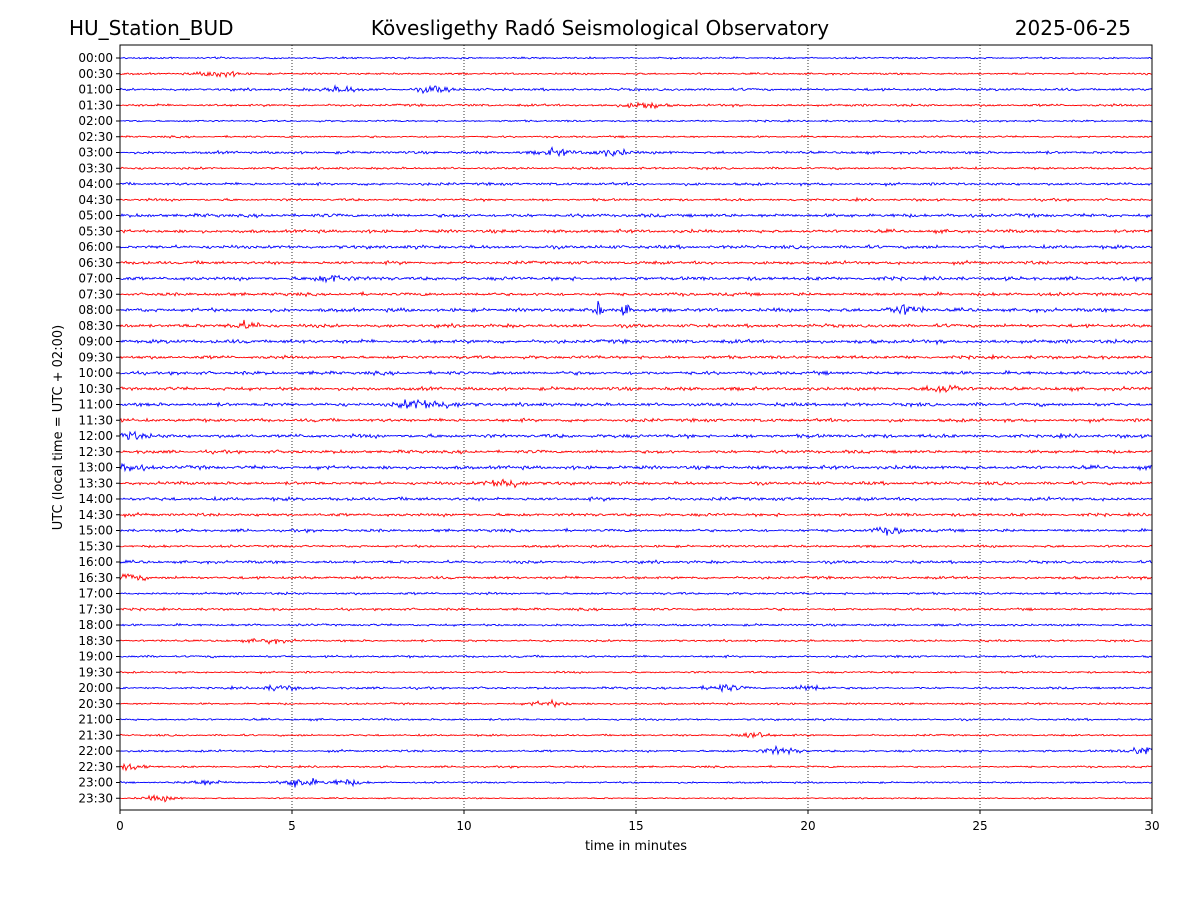  I want to click on y-tick-label-08:00: 08:00, so click(95, 310).